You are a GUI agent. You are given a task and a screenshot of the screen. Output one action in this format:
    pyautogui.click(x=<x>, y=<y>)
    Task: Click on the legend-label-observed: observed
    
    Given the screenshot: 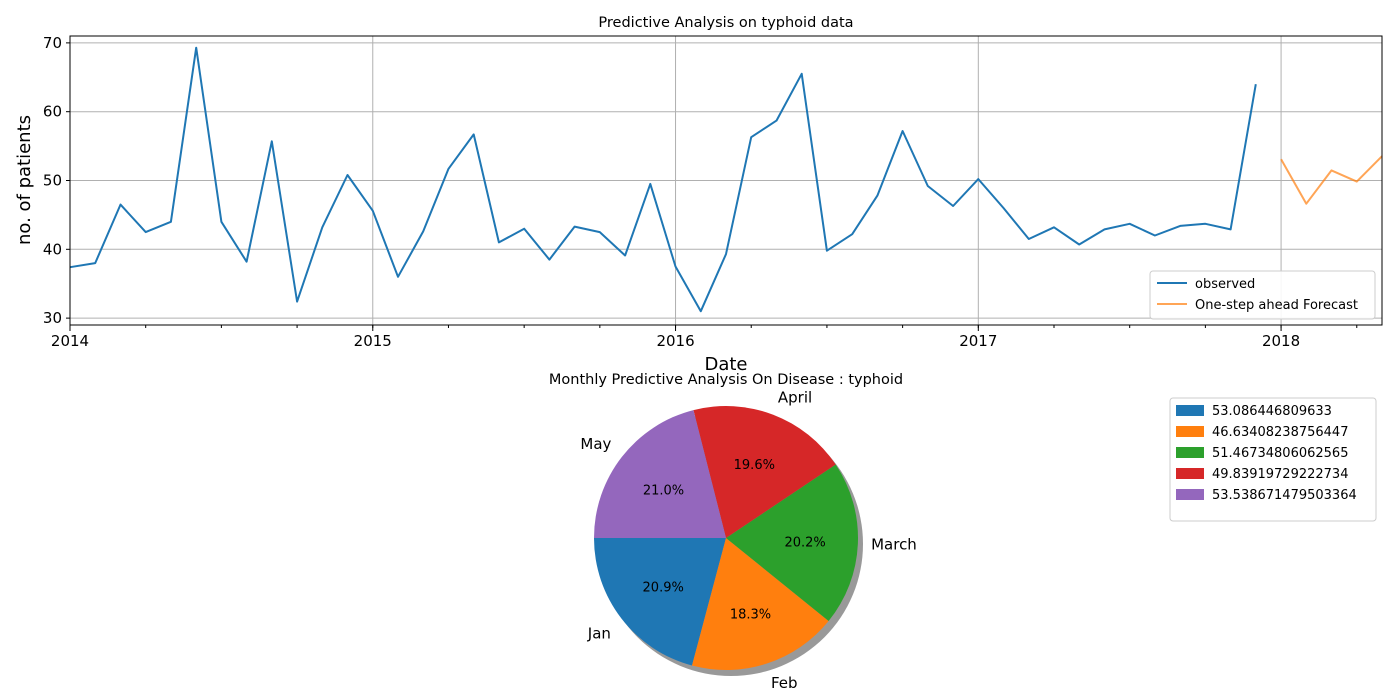 What is the action you would take?
    pyautogui.click(x=1225, y=284)
    